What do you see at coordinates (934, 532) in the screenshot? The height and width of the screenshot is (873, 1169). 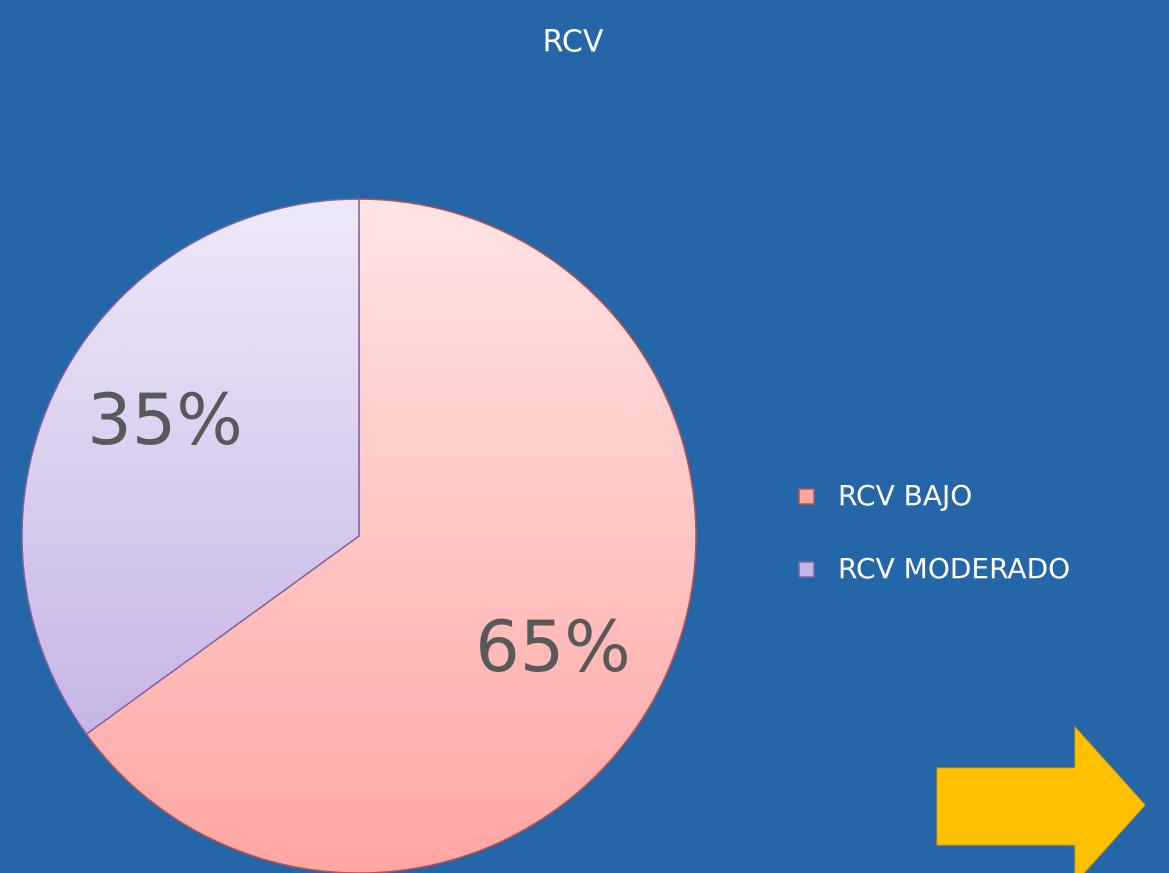 I see `legend: RCV BAJO RCV MODERADO` at bounding box center [934, 532].